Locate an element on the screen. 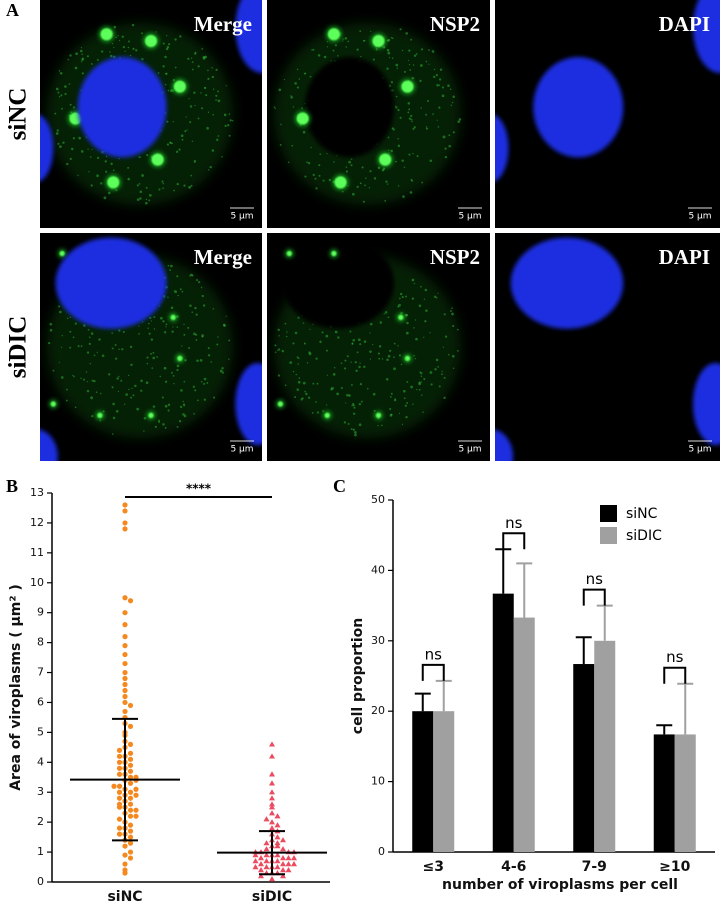  y-tick-label: 10 is located at coordinates (378, 781).